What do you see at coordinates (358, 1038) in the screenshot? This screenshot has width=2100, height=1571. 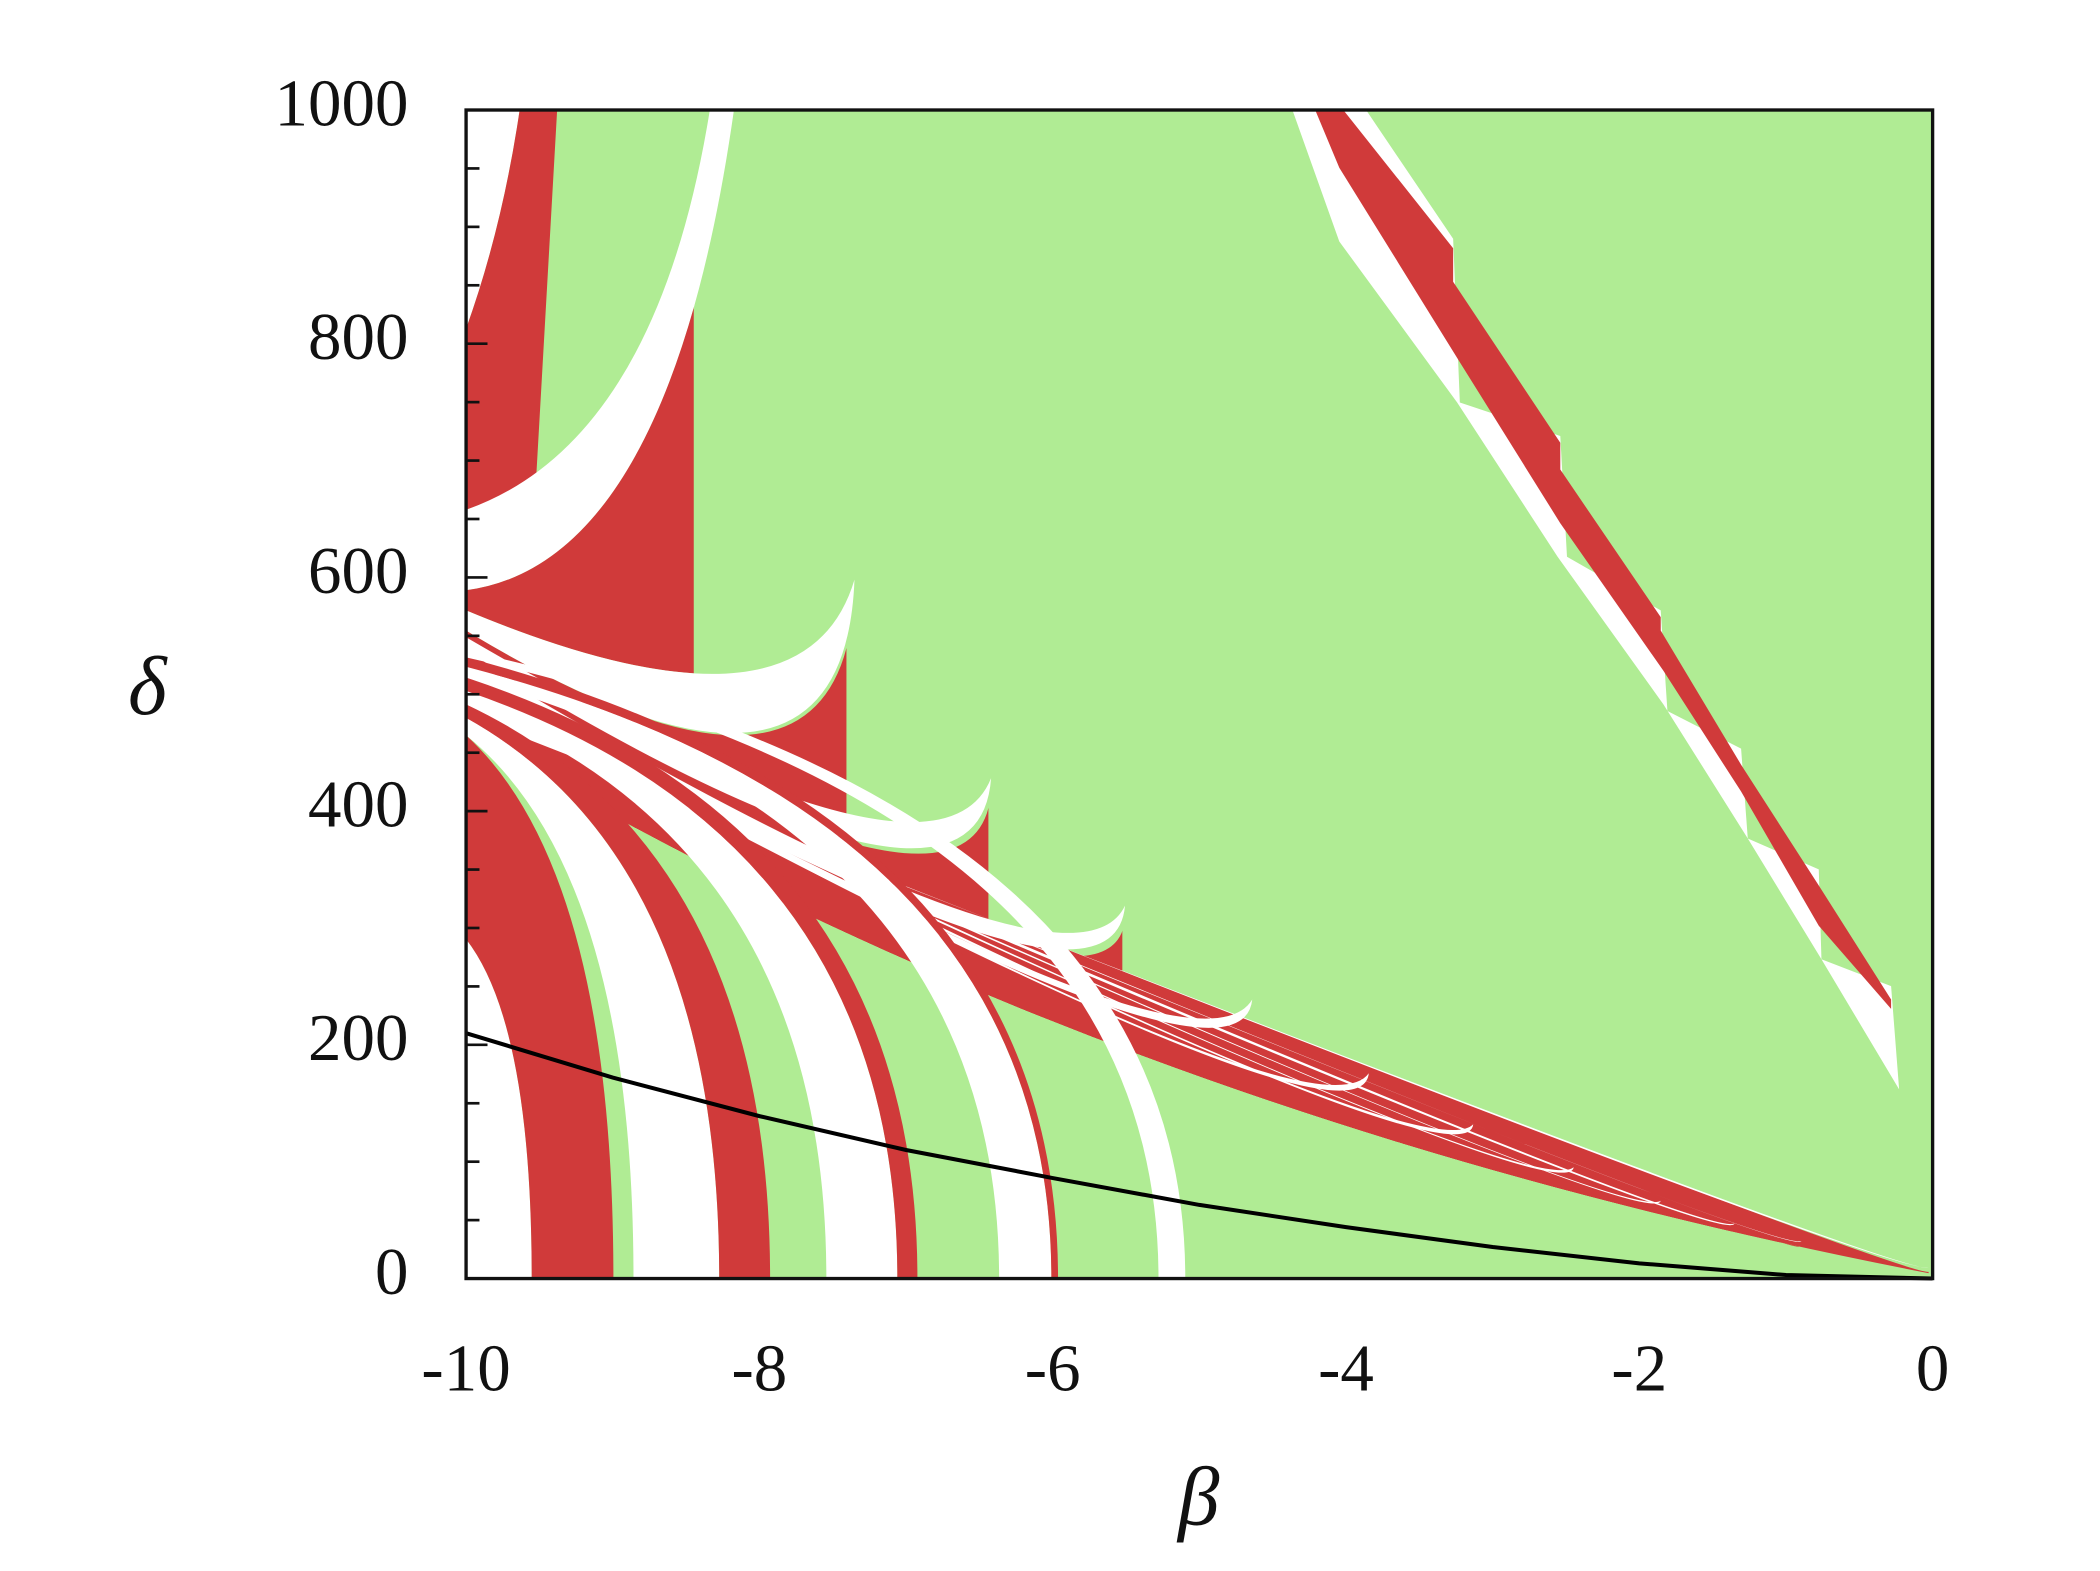 I see `y-tick-label: 200` at bounding box center [358, 1038].